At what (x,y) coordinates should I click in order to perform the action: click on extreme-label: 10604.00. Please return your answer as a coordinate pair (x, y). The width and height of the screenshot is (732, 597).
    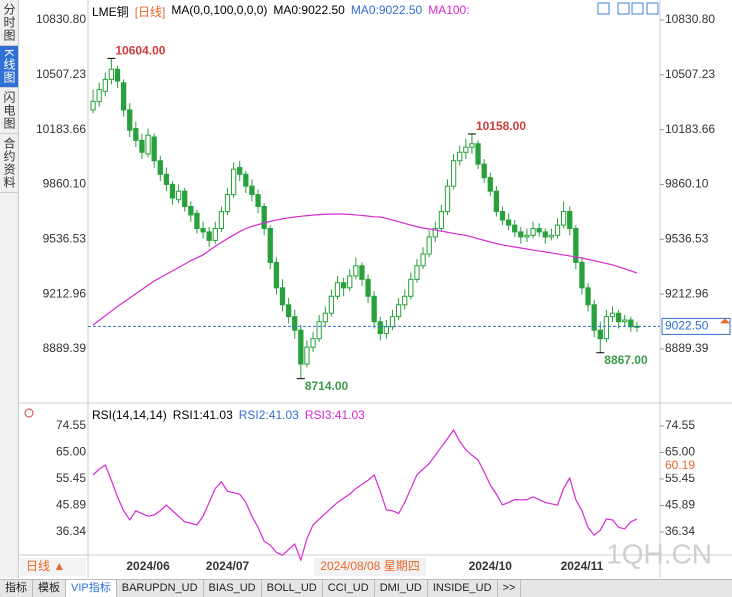
    Looking at the image, I should click on (140, 51).